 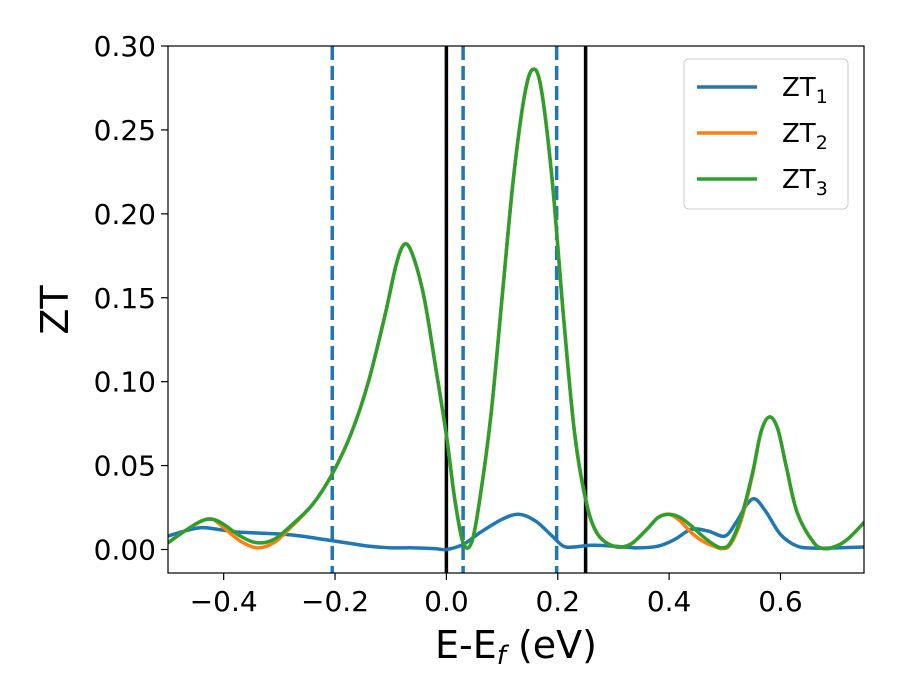 I want to click on y-axis-ticks: 0.00 0.05 0.10 0.15 0.20 0.25 0.30, so click(x=131, y=298).